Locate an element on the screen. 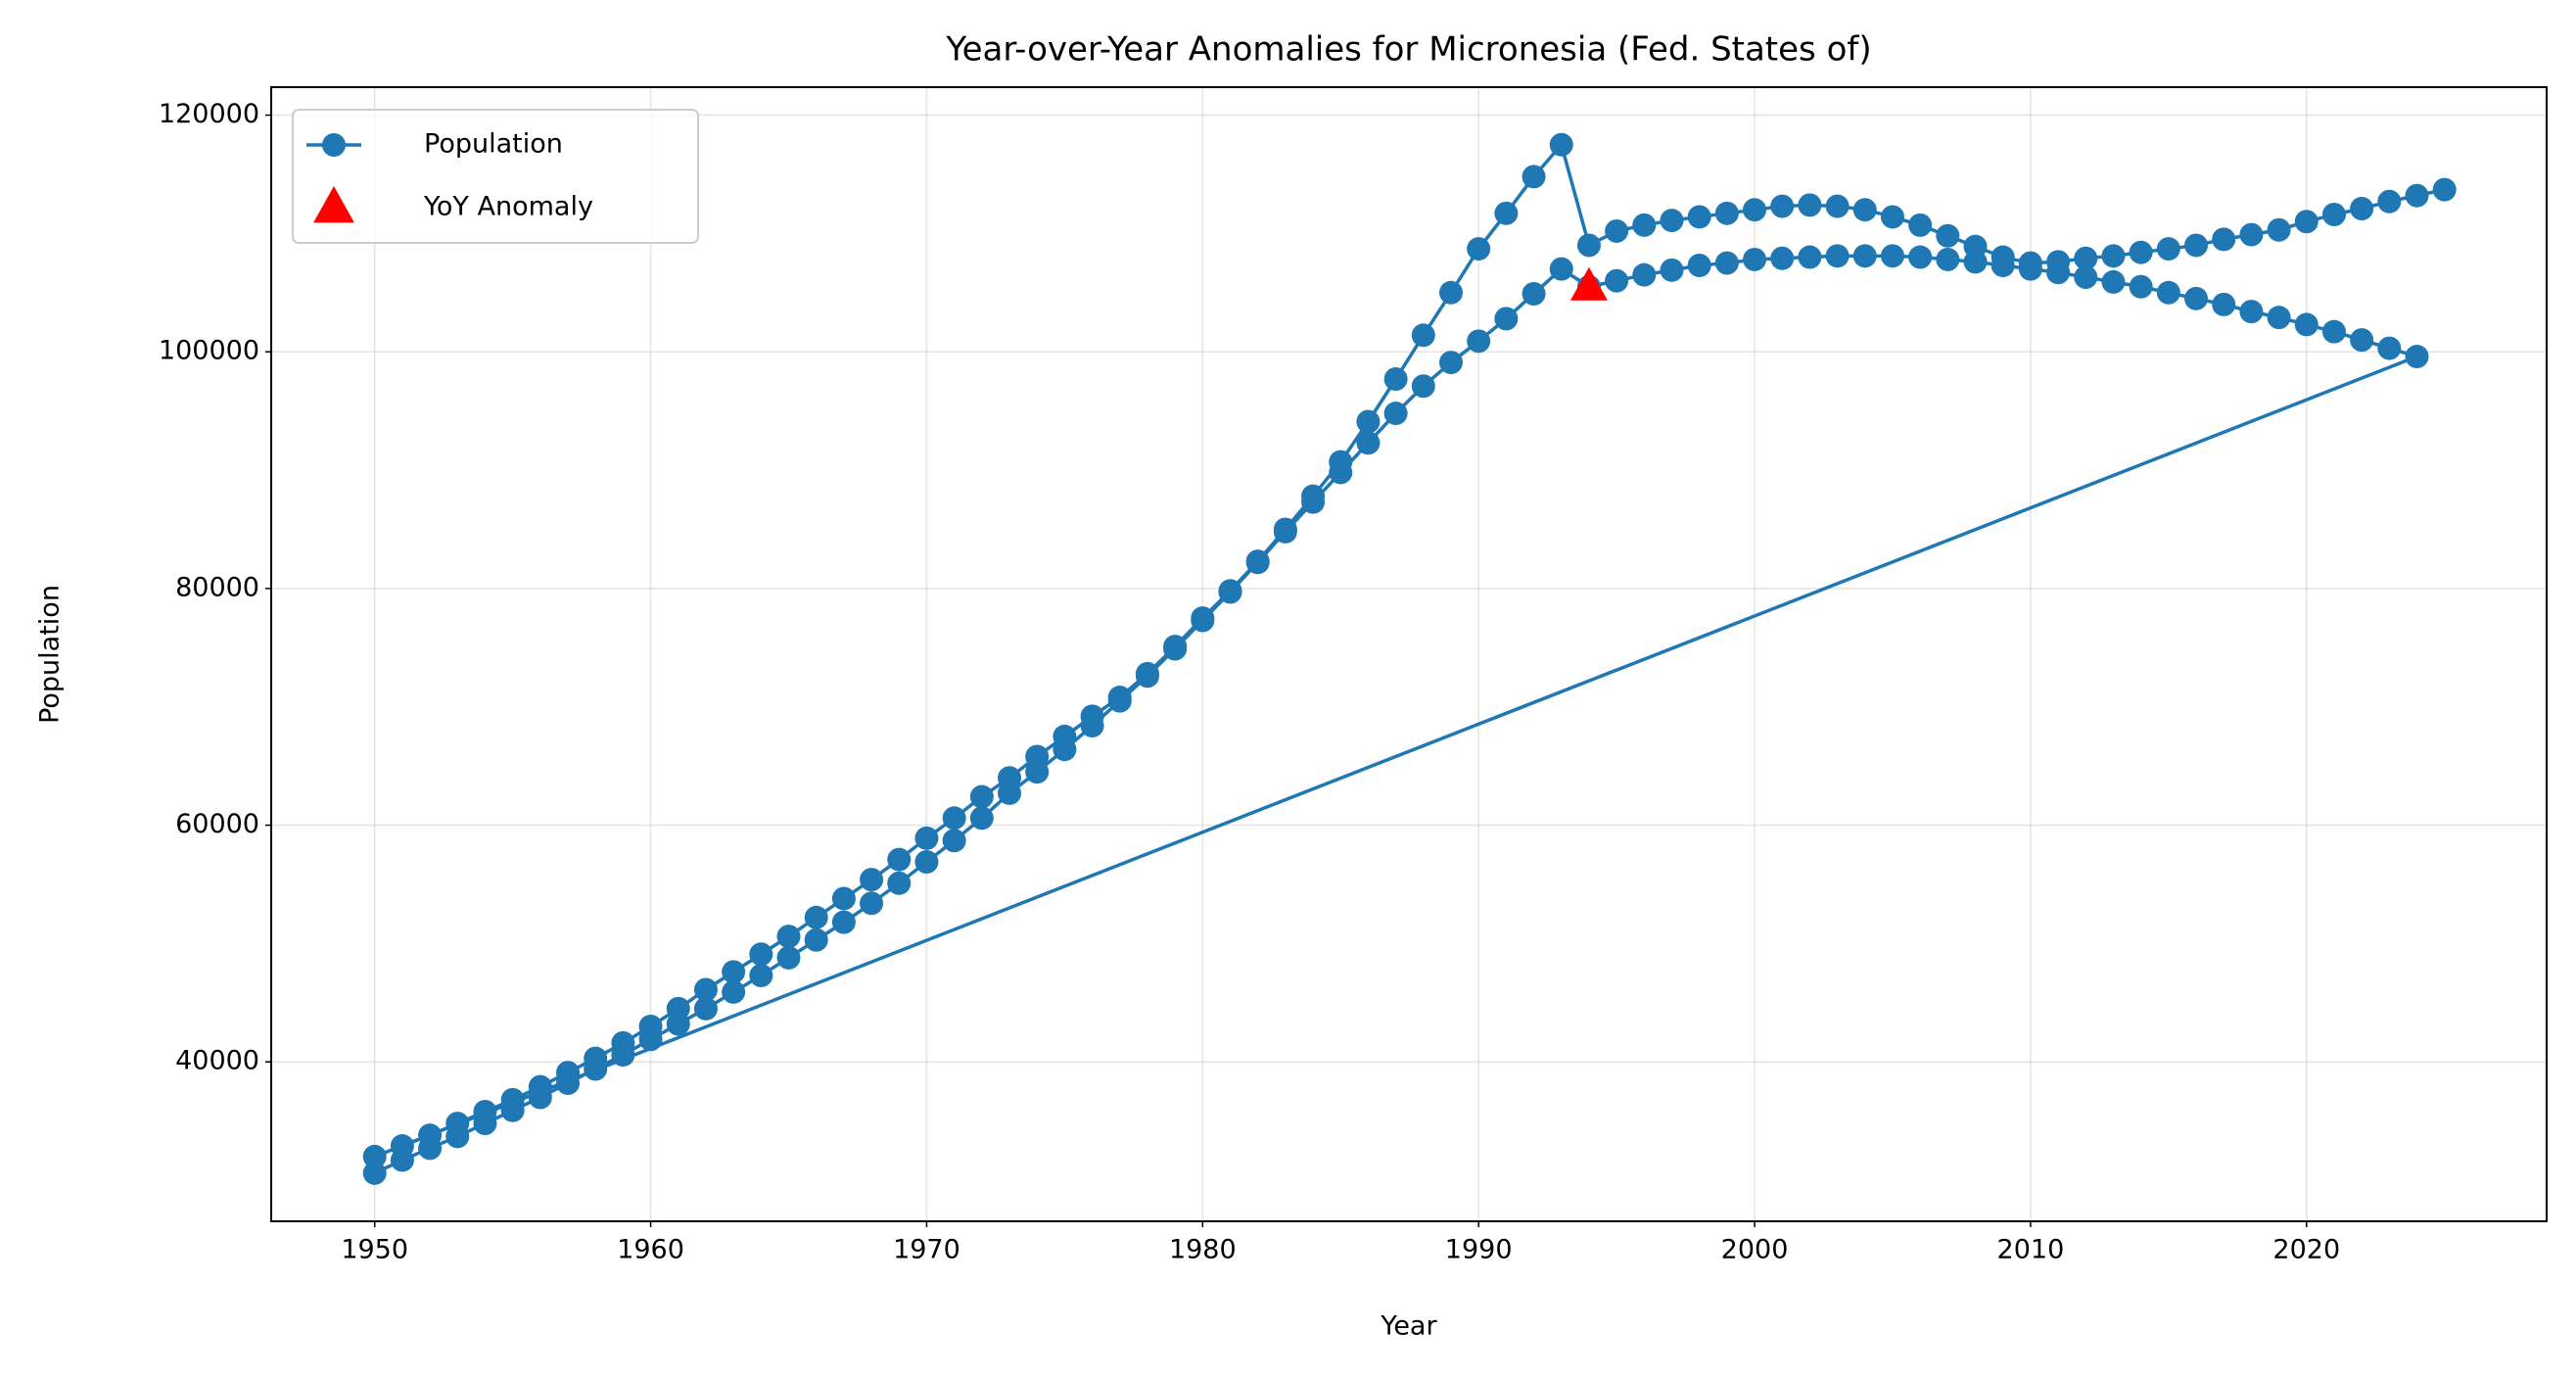  legend-label: Population is located at coordinates (493, 144).